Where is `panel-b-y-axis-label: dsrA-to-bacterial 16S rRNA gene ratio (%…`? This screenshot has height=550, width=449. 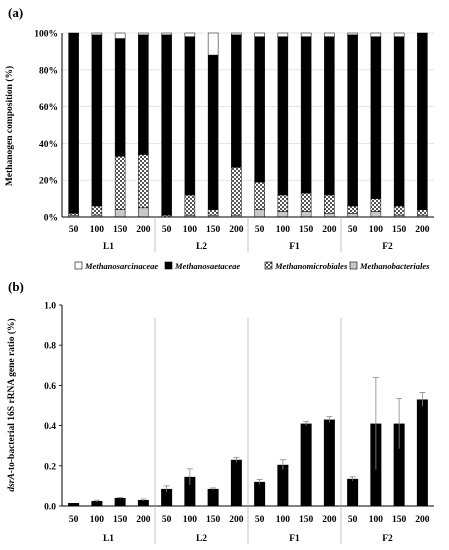 panel-b-y-axis-label: dsrA-to-bacterial 16S rRNA gene ratio (%… is located at coordinates (11, 404).